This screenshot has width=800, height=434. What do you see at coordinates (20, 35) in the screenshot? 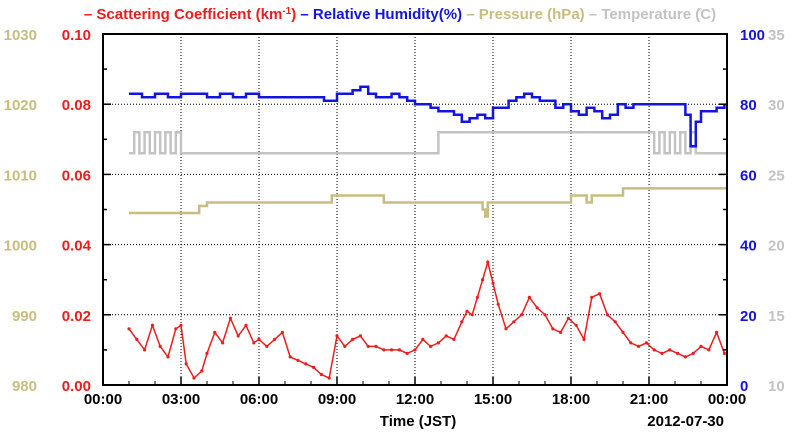
I see `pressure-tick-label: 1030` at bounding box center [20, 35].